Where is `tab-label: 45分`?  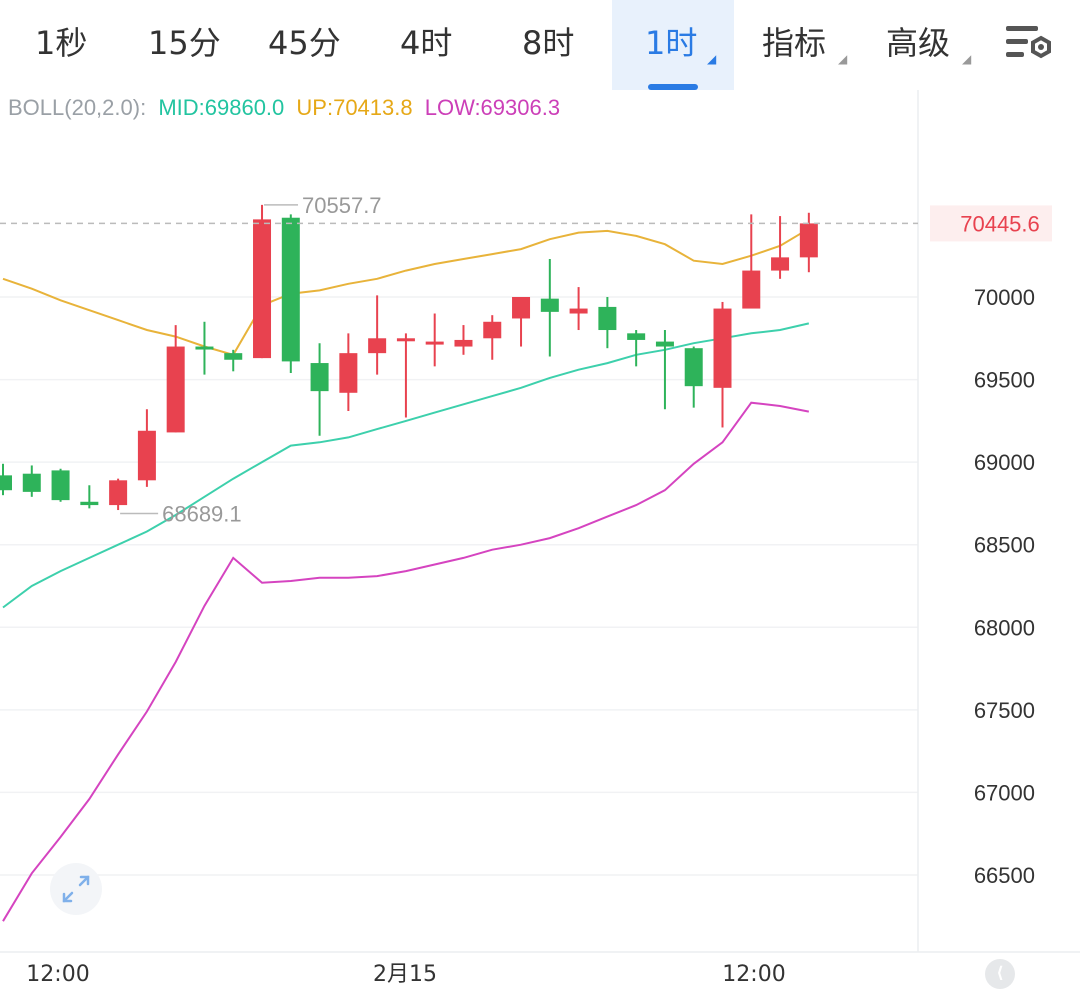 tab-label: 45分 is located at coordinates (304, 43).